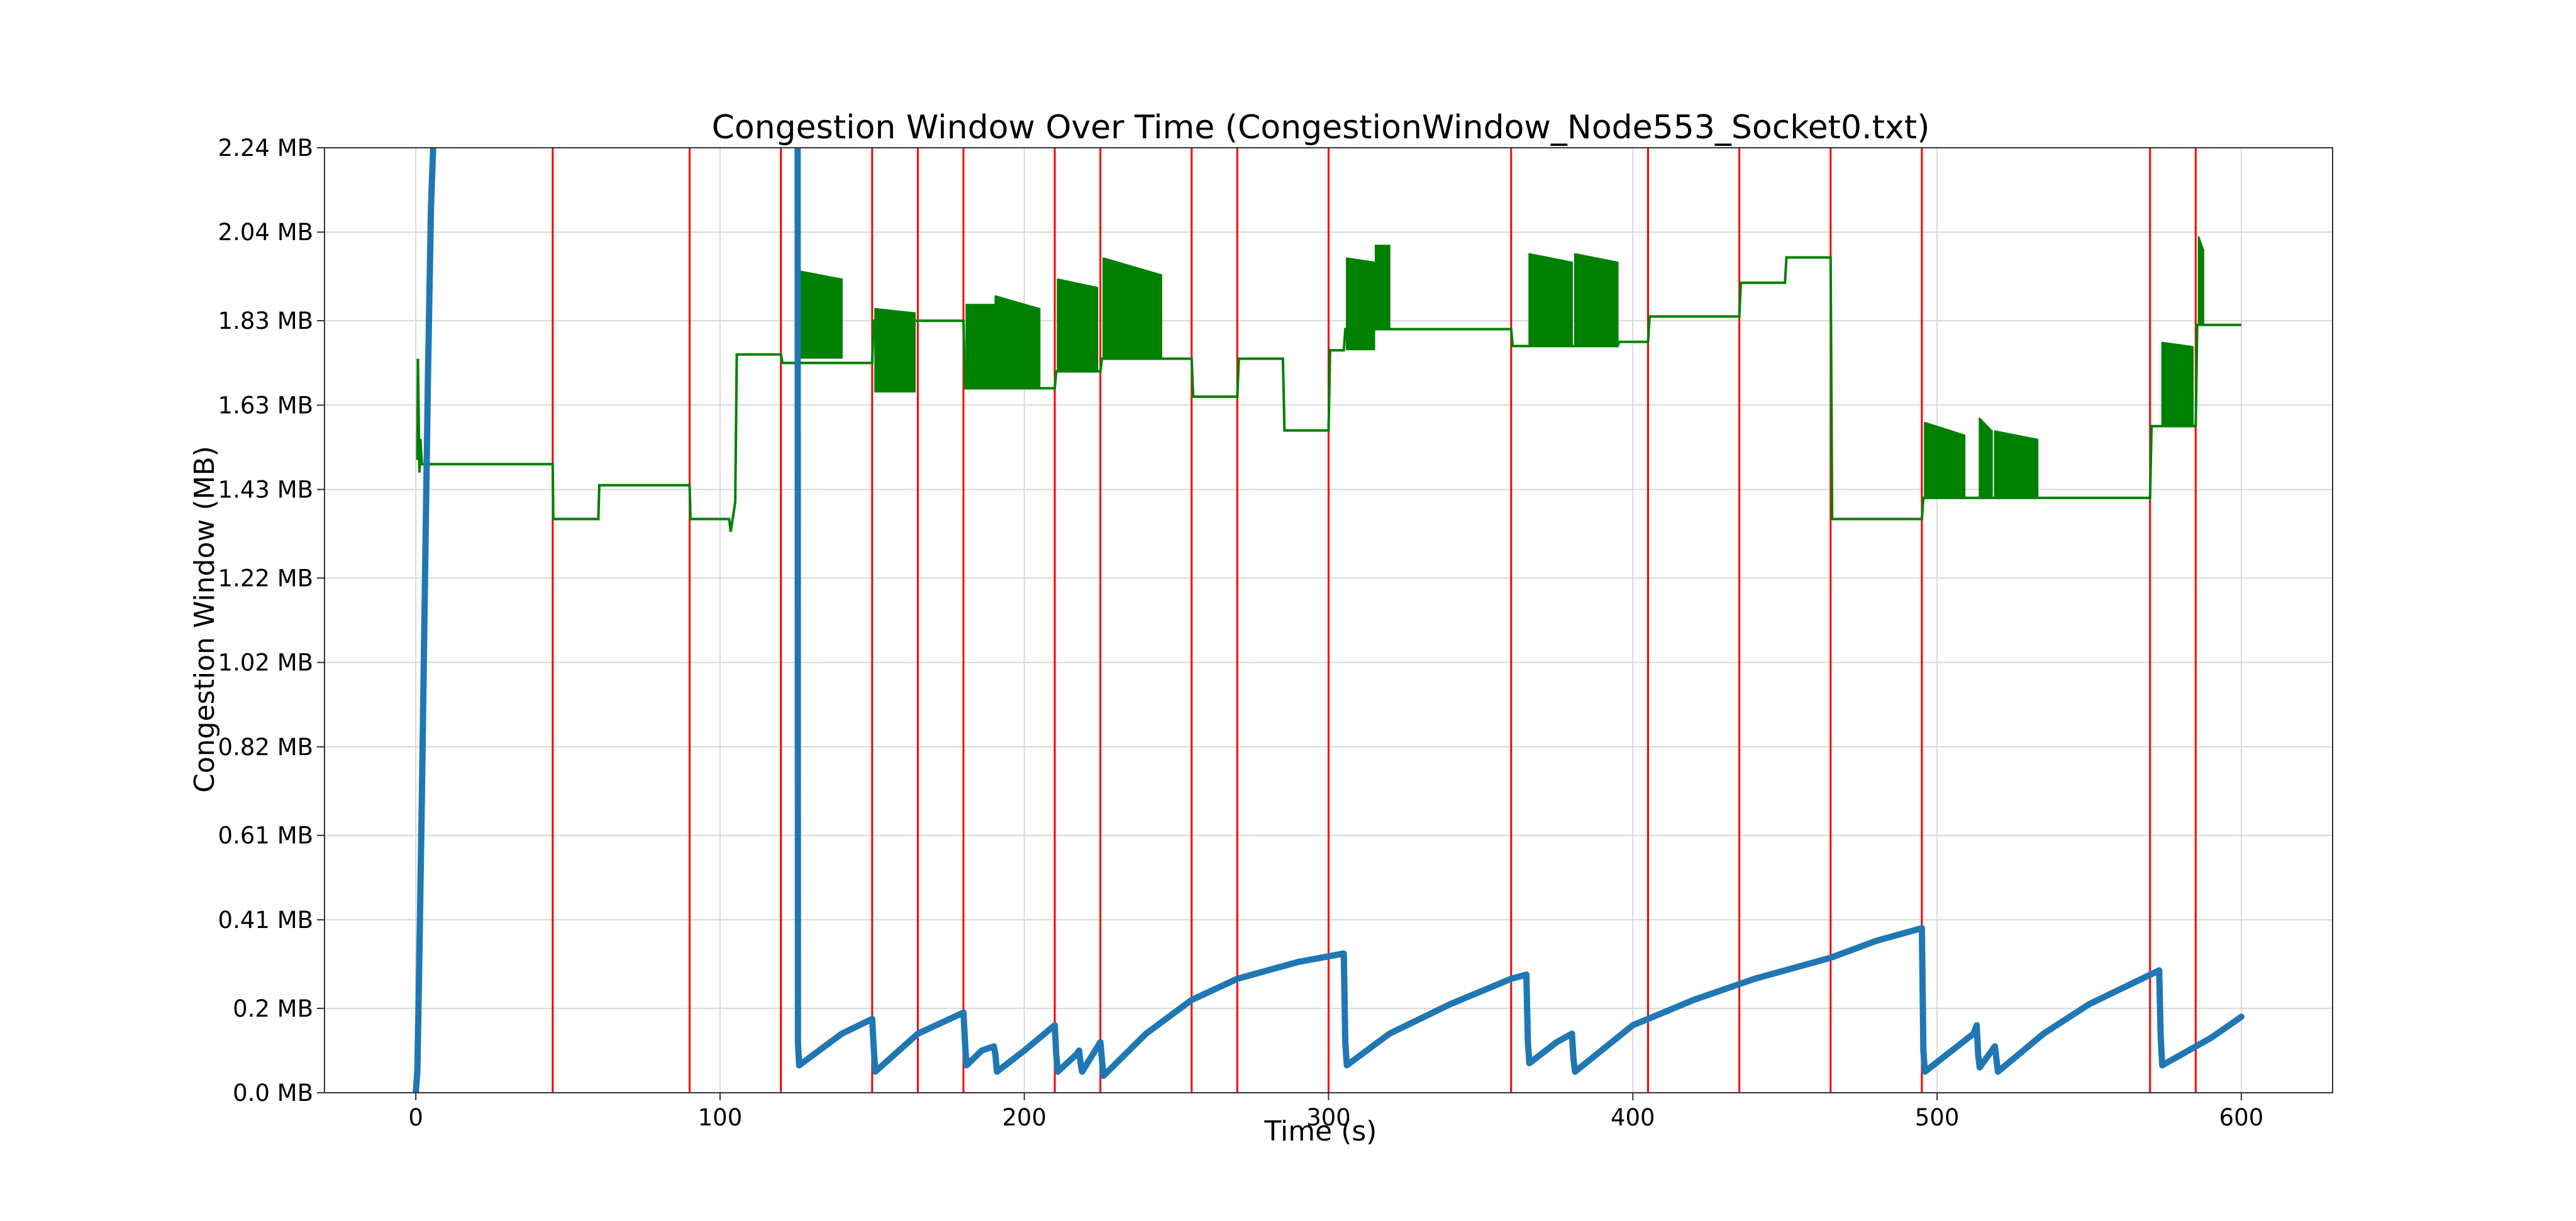  I want to click on x-axis-label: Time (s), so click(1320, 1131).